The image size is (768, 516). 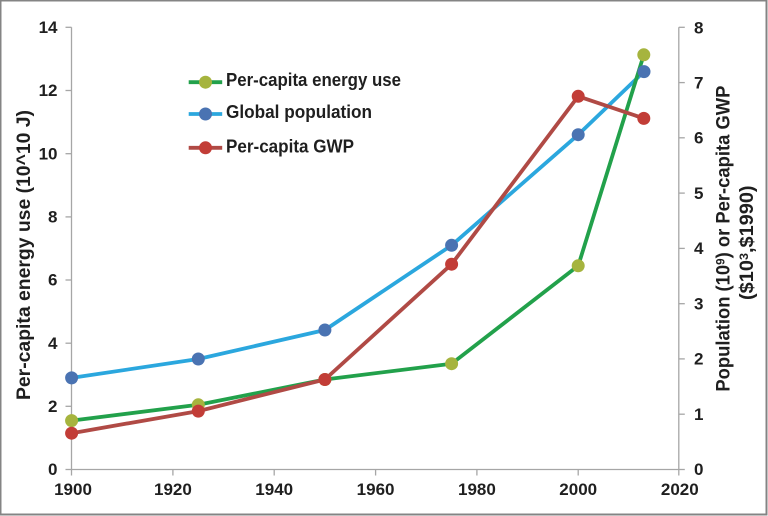 I want to click on svg-text: ($103,$1990), so click(x=747, y=242).